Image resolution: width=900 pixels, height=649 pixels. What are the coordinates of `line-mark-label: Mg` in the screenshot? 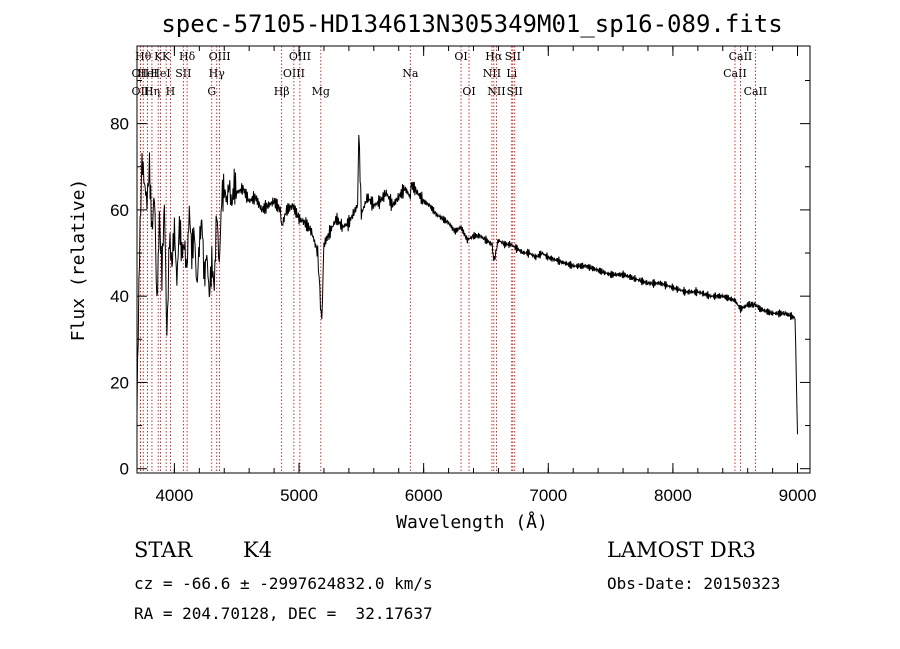 It's located at (321, 91).